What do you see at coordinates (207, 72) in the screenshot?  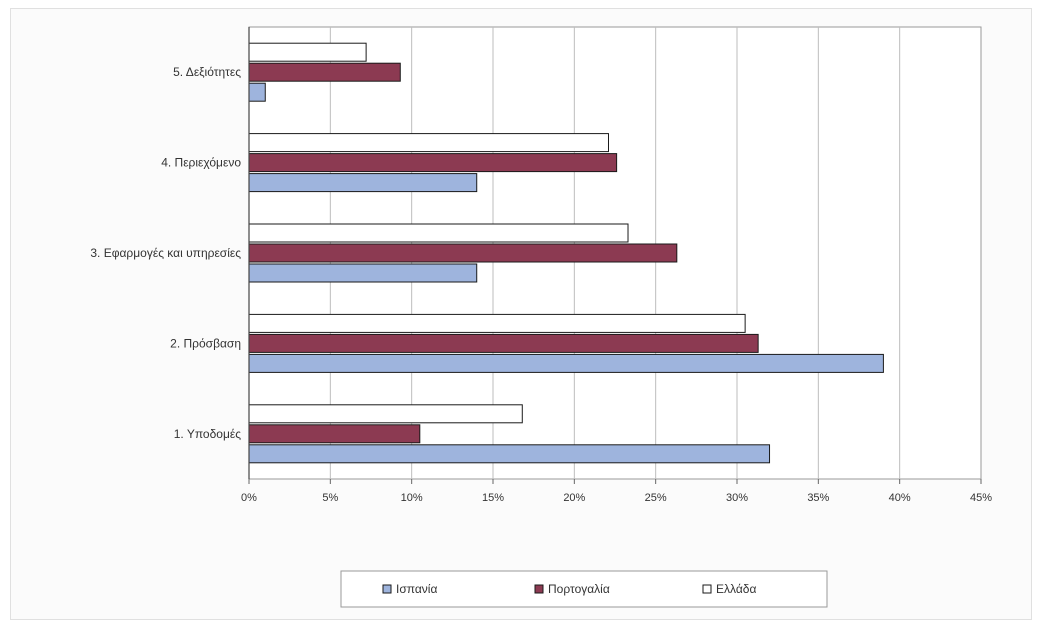 I see `category-label: 5. Δεξιότητες` at bounding box center [207, 72].